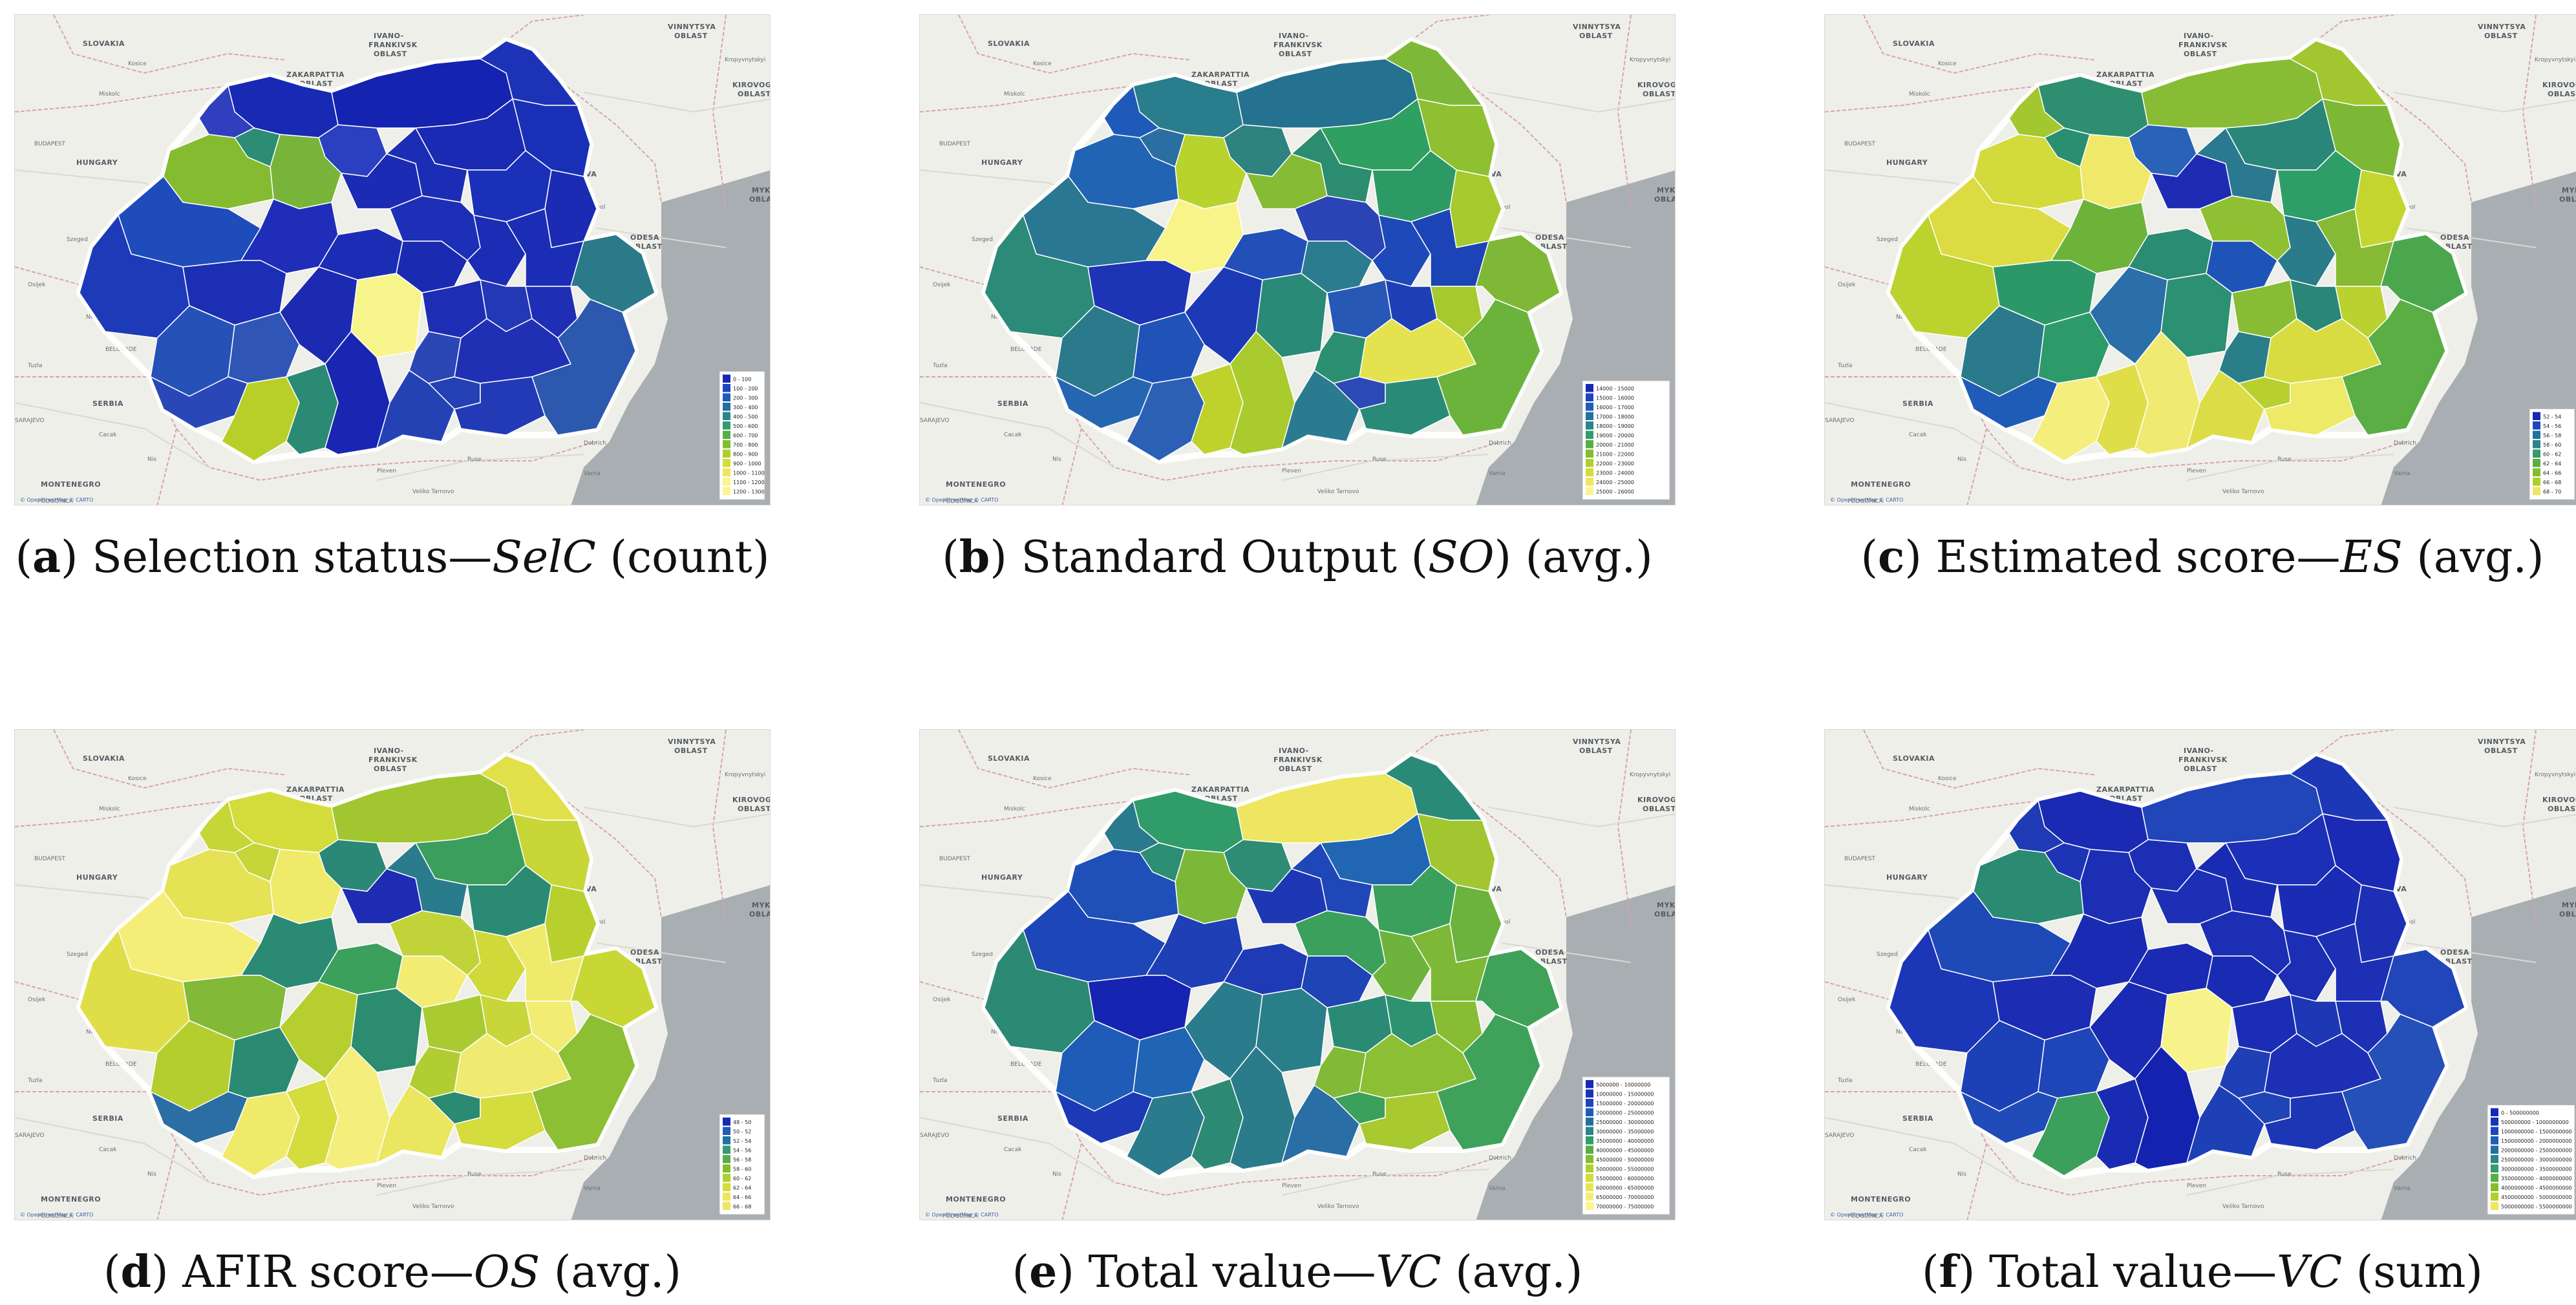 The height and width of the screenshot is (1305, 2576). I want to click on map-label: © OpenStreetMap © CARTO, so click(1866, 1215).